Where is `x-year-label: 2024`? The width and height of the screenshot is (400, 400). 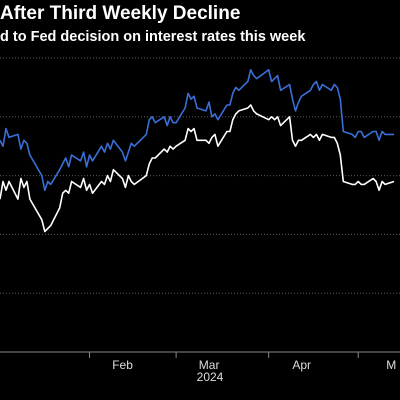 x-year-label: 2024 is located at coordinates (210, 377).